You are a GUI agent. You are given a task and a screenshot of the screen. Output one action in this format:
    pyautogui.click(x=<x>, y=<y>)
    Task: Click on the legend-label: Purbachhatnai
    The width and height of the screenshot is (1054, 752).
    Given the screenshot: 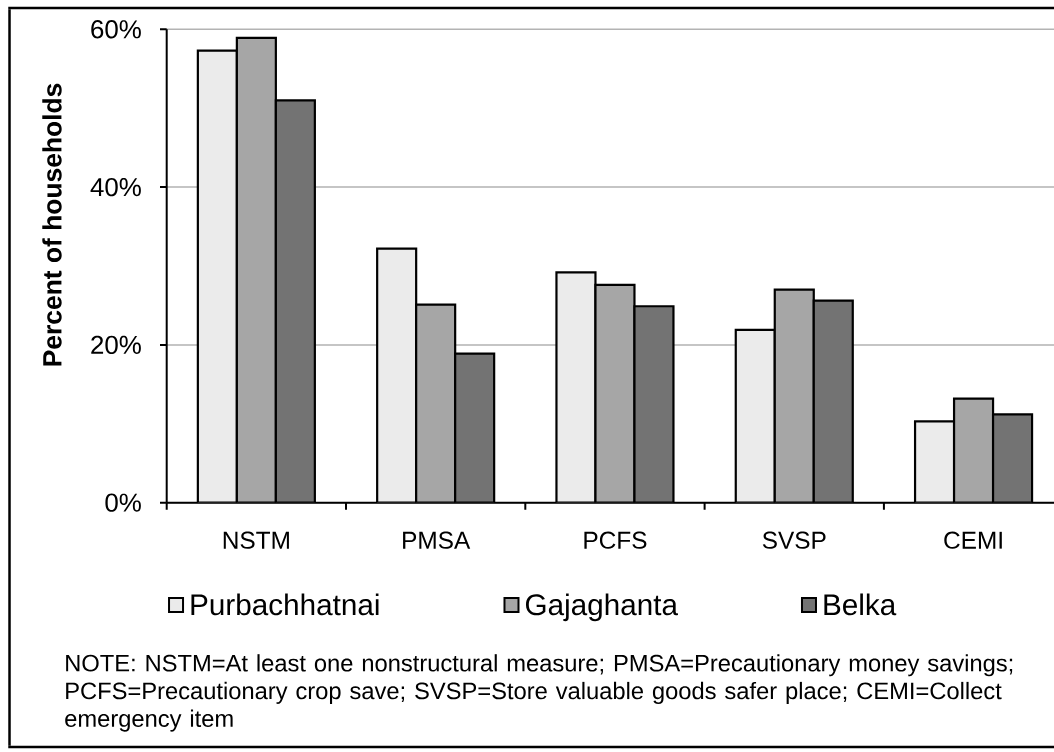 What is the action you would take?
    pyautogui.click(x=285, y=604)
    